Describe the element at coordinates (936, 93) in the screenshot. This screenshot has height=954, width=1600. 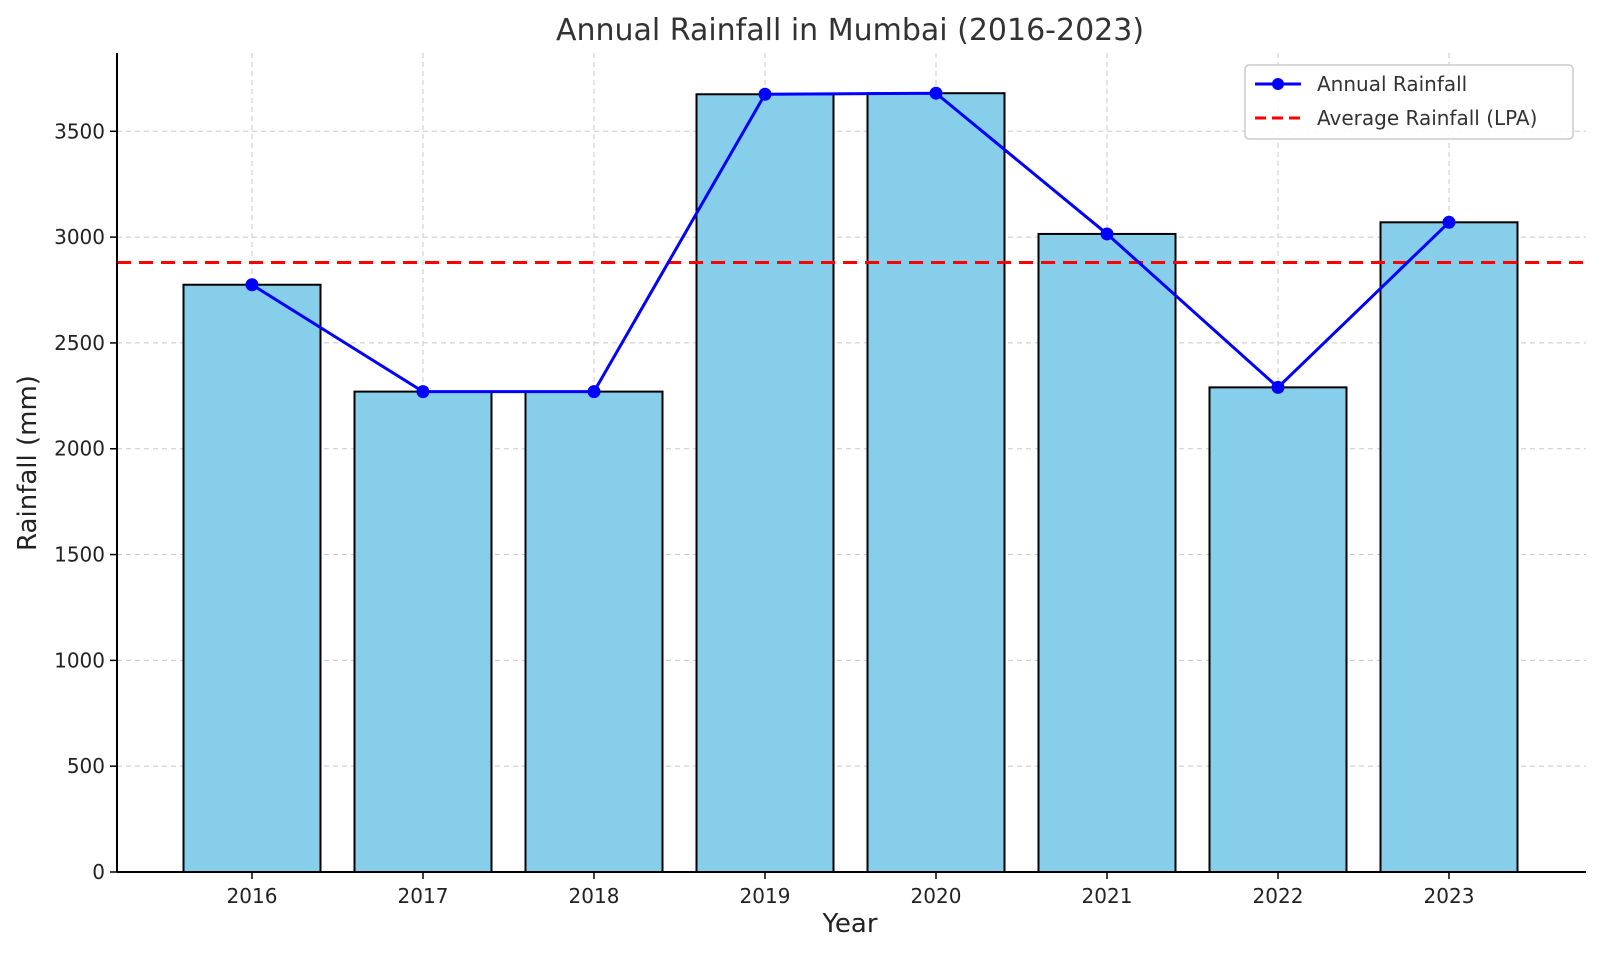
I see `point-2020` at that location.